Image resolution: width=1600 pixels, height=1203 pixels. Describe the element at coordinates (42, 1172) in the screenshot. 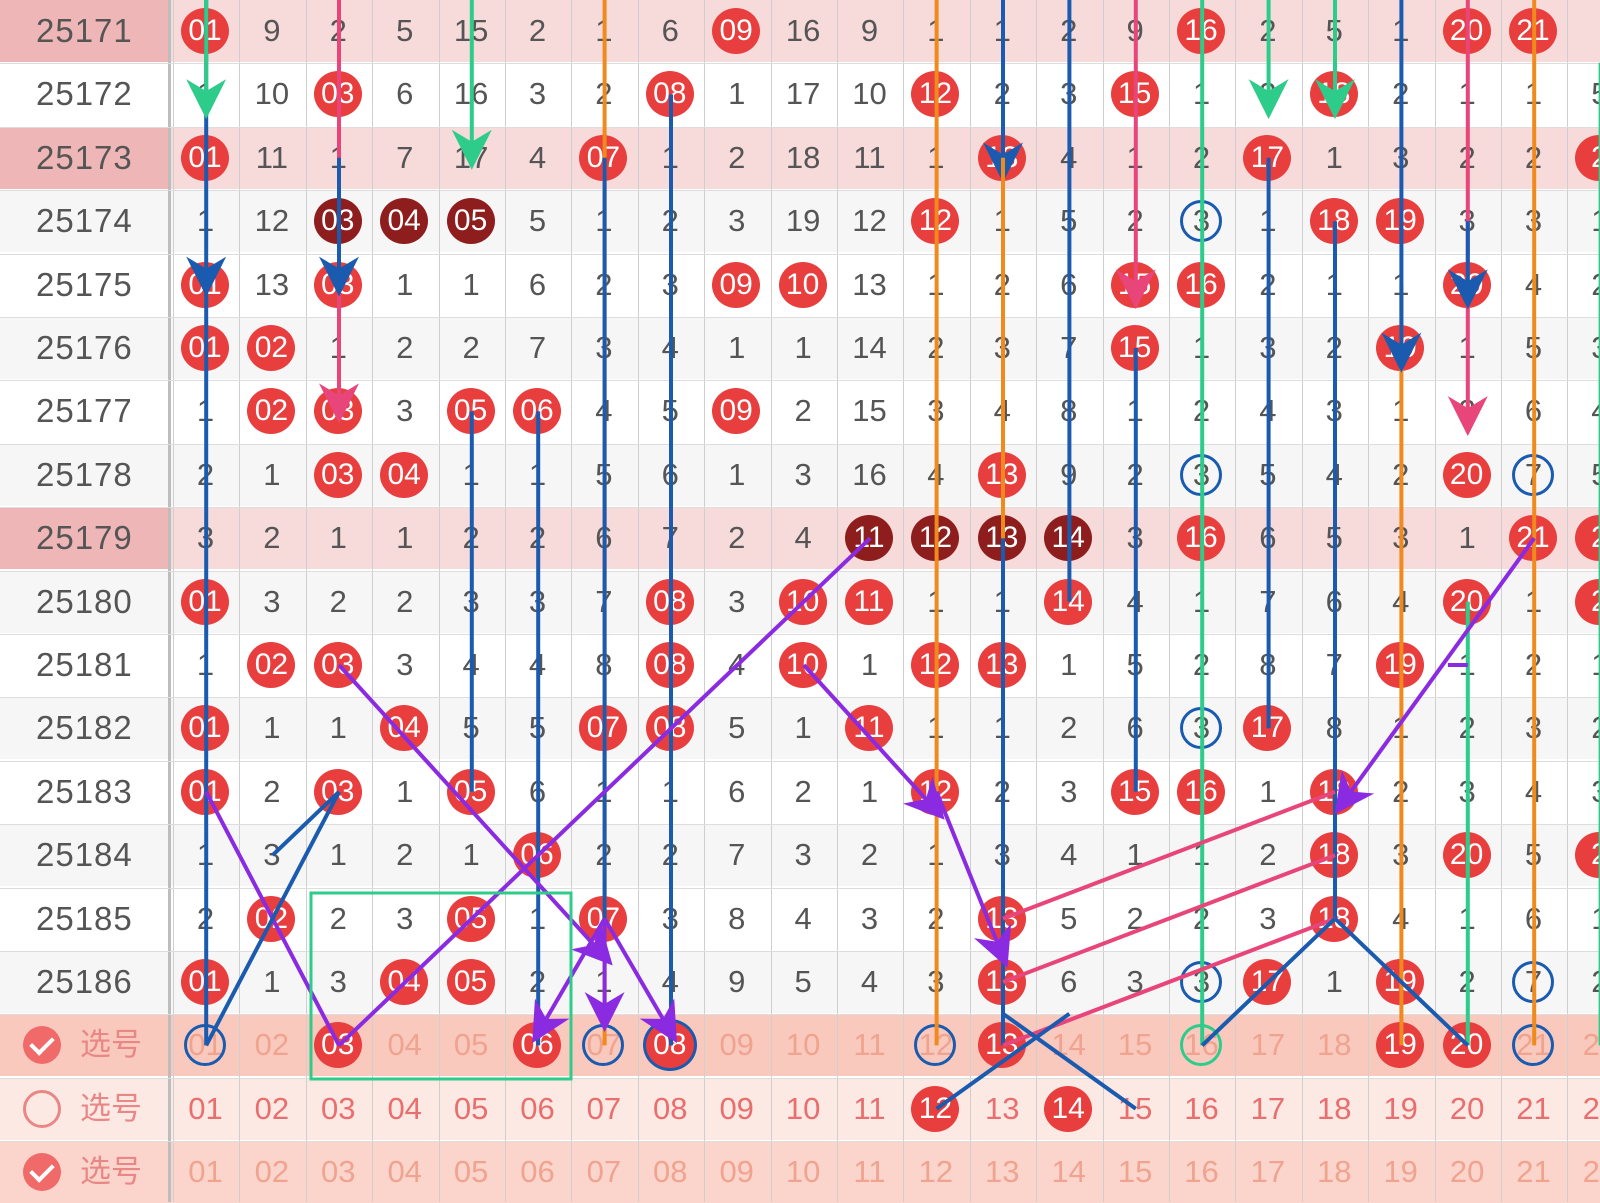

I see `checked-icon` at that location.